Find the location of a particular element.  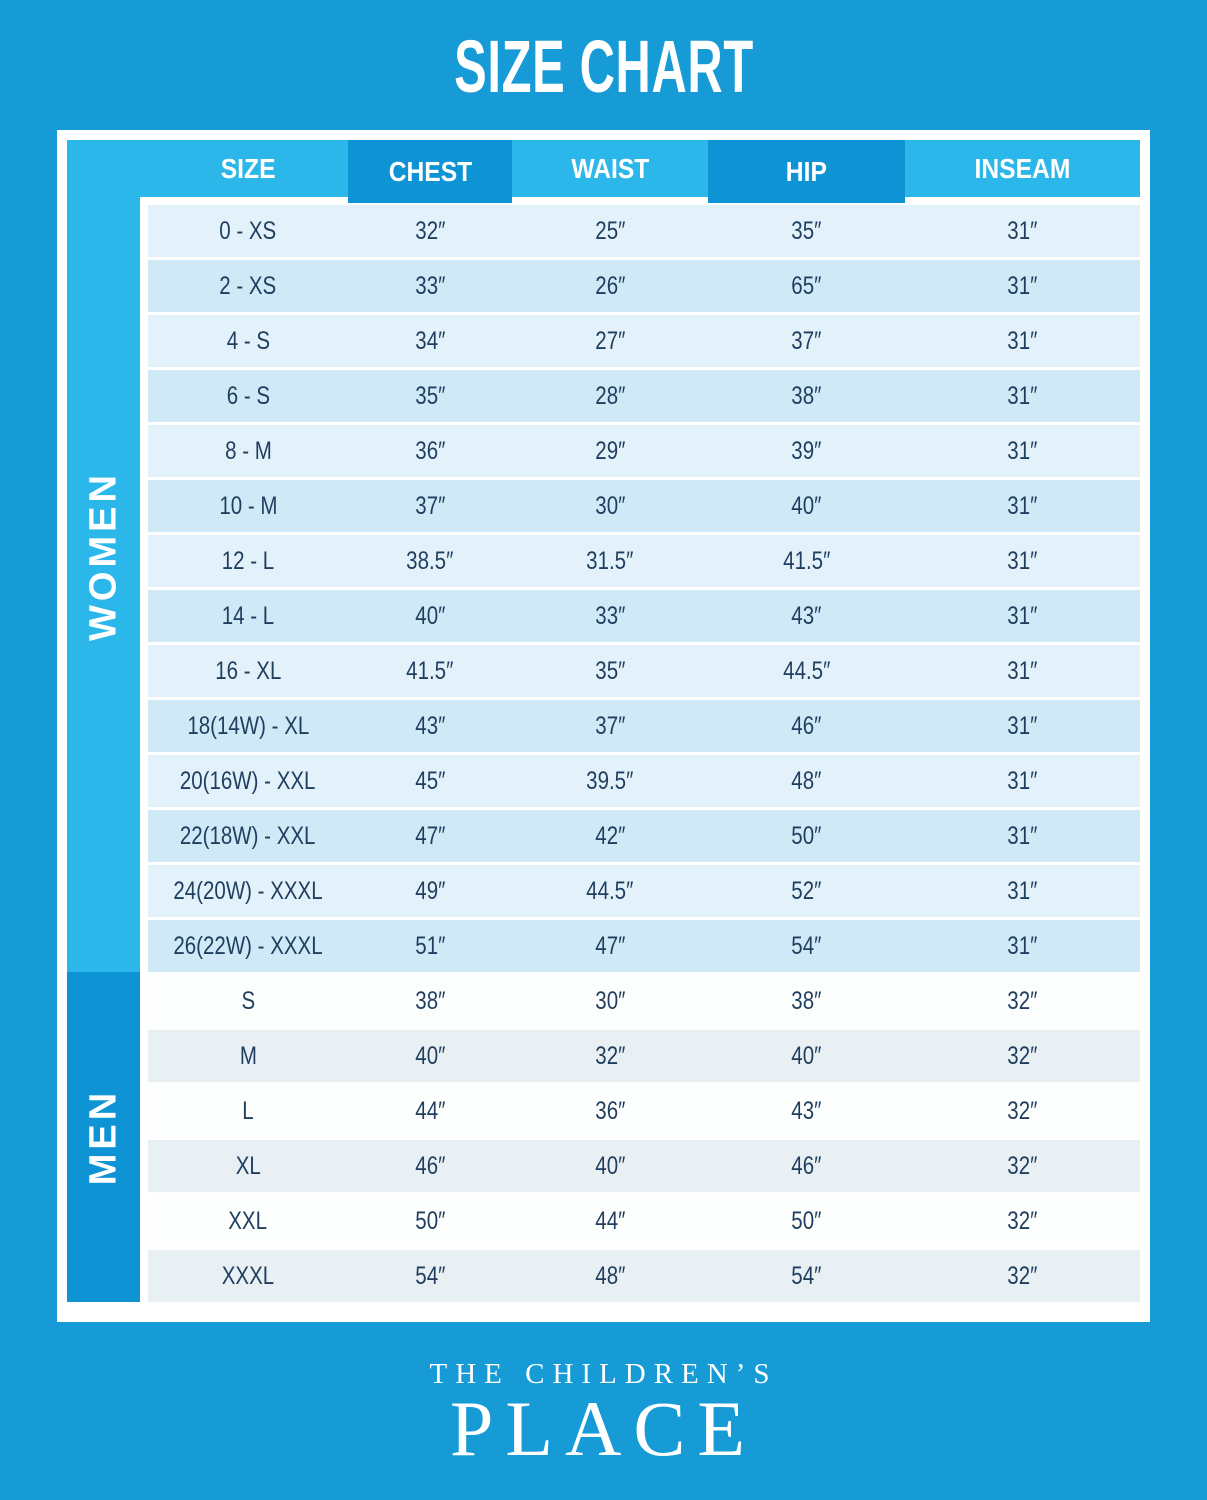

cell-hip: 52″ is located at coordinates (806, 891).